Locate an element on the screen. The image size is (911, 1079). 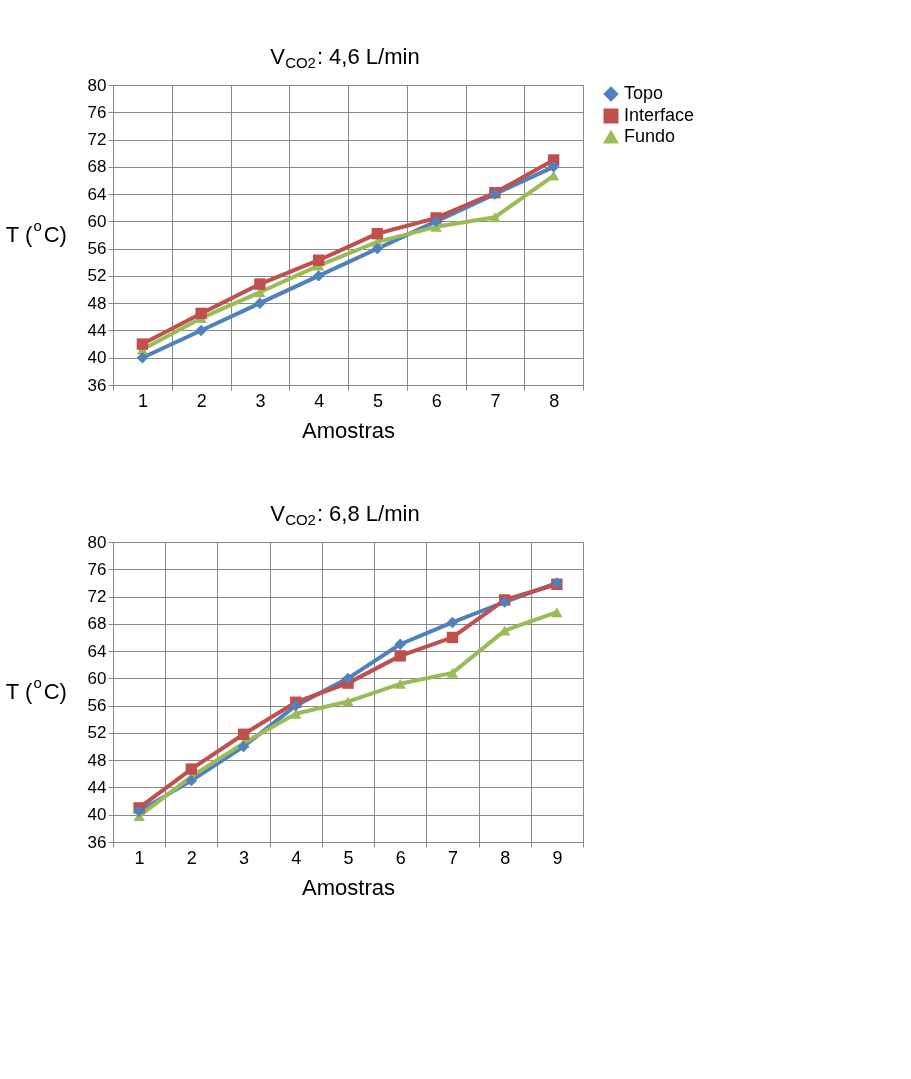
legend-label: Topo is located at coordinates (644, 93).